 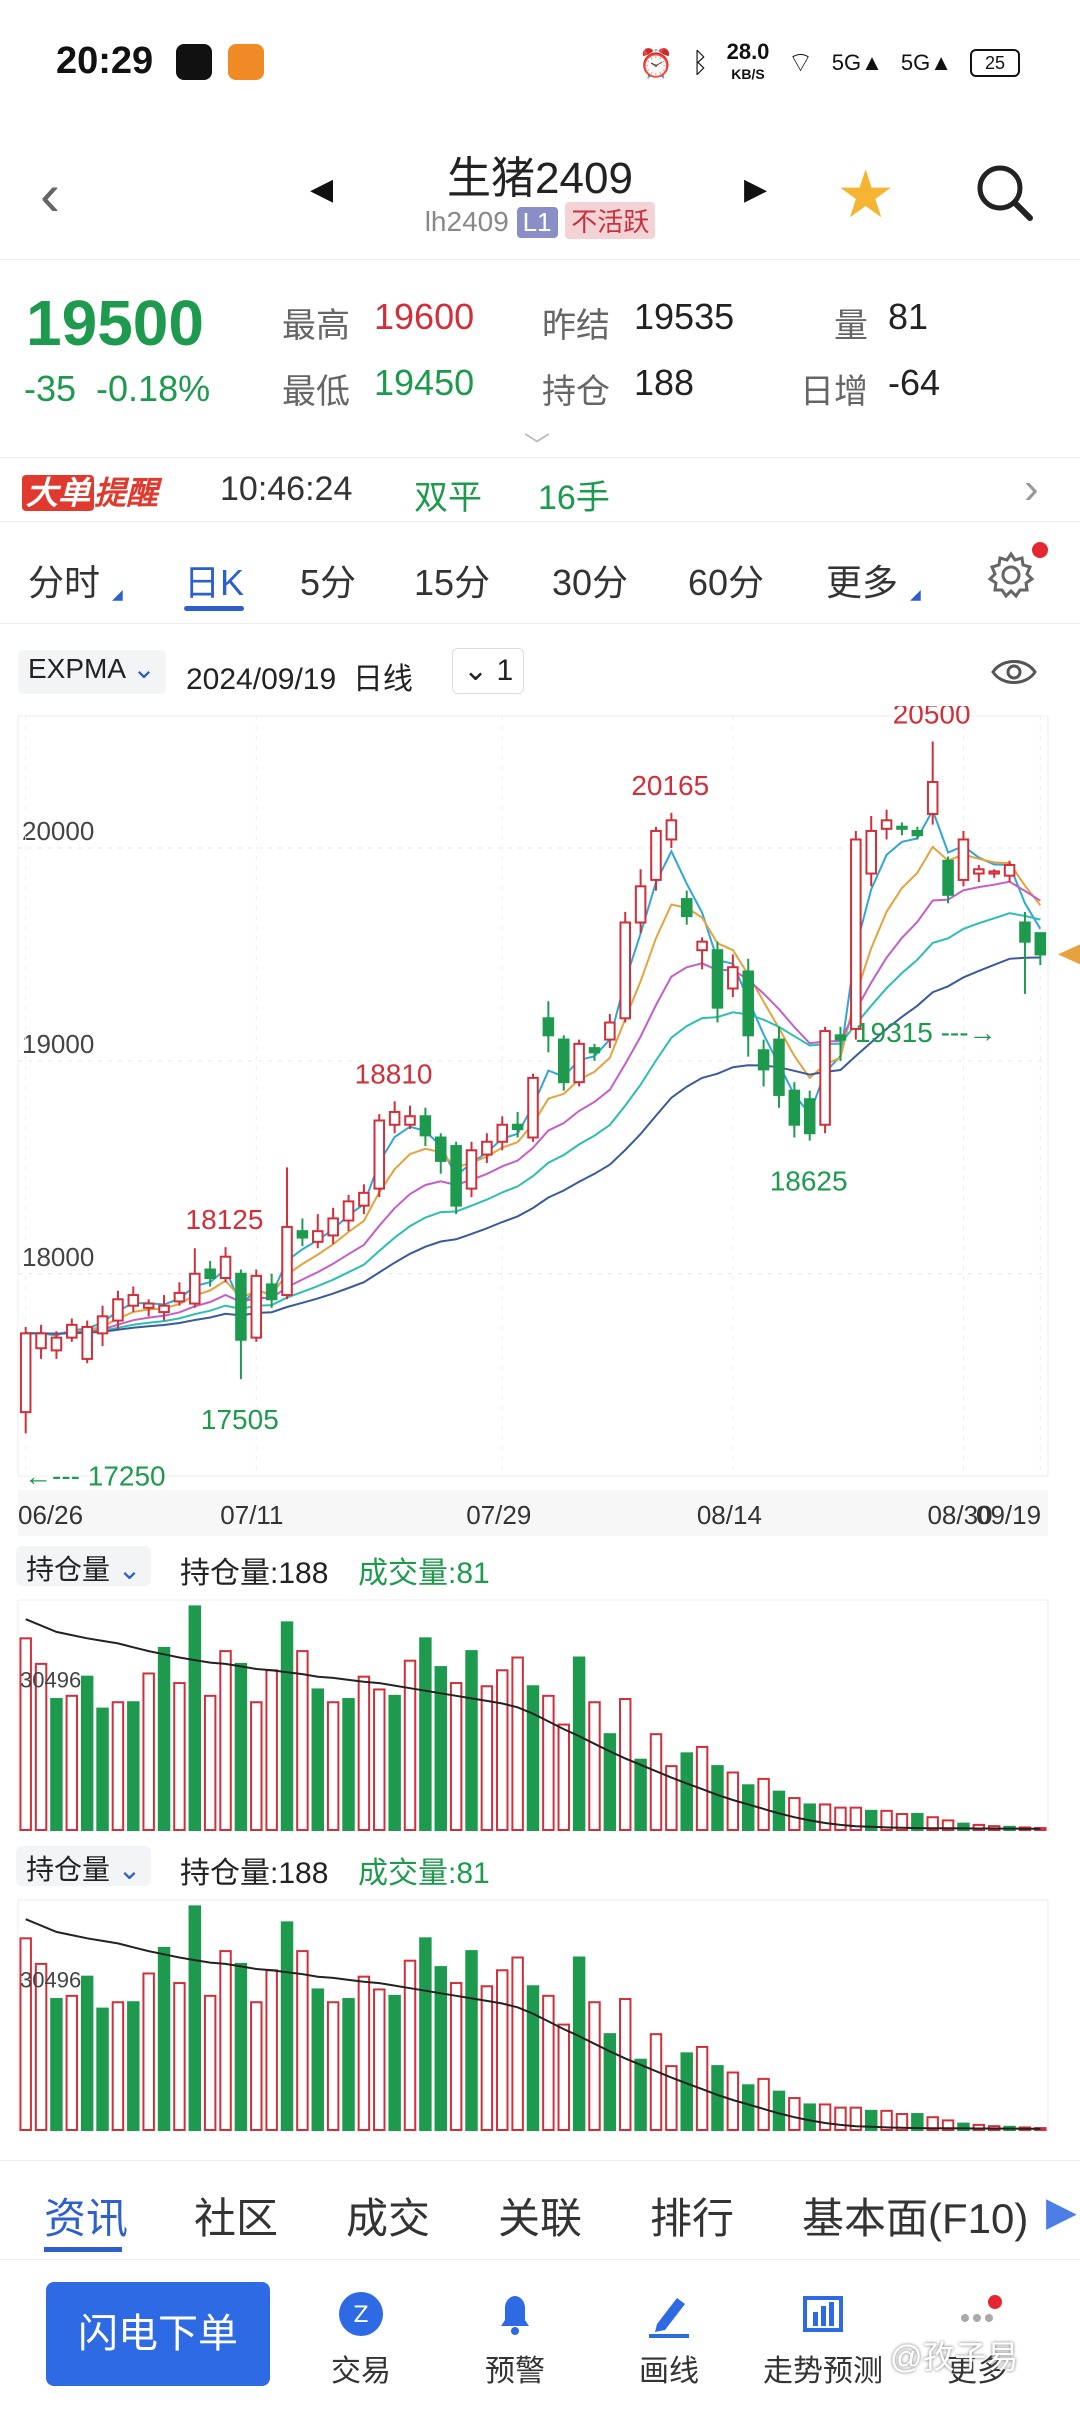 What do you see at coordinates (488, 671) in the screenshot?
I see `bar-count-select: ⌄ 1` at bounding box center [488, 671].